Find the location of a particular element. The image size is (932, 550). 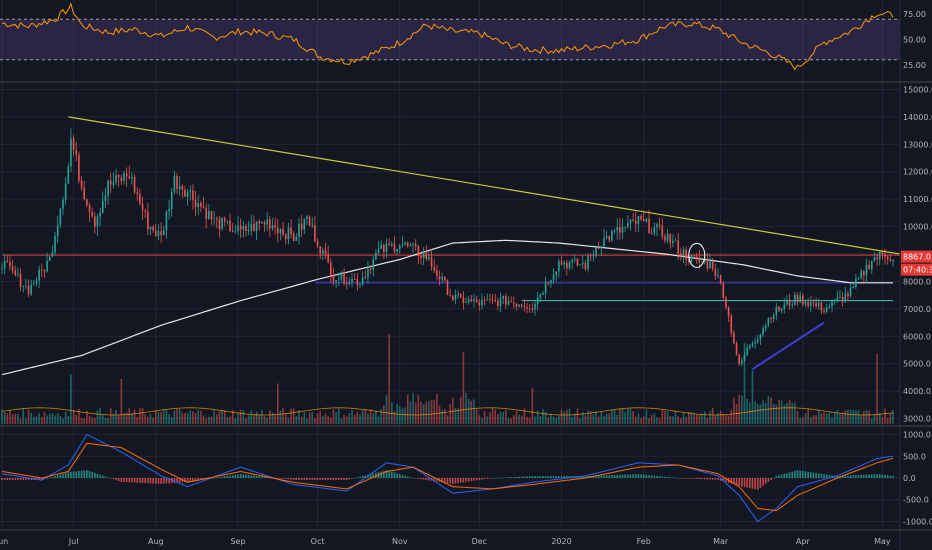

rsi-tick-label: 75.00 is located at coordinates (914, 14).